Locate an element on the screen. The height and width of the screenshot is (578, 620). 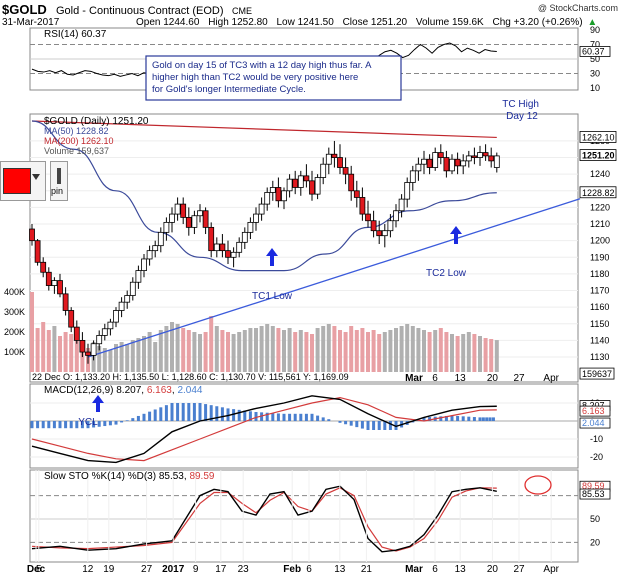
volume-tick-label: 400K is located at coordinates (14, 292).